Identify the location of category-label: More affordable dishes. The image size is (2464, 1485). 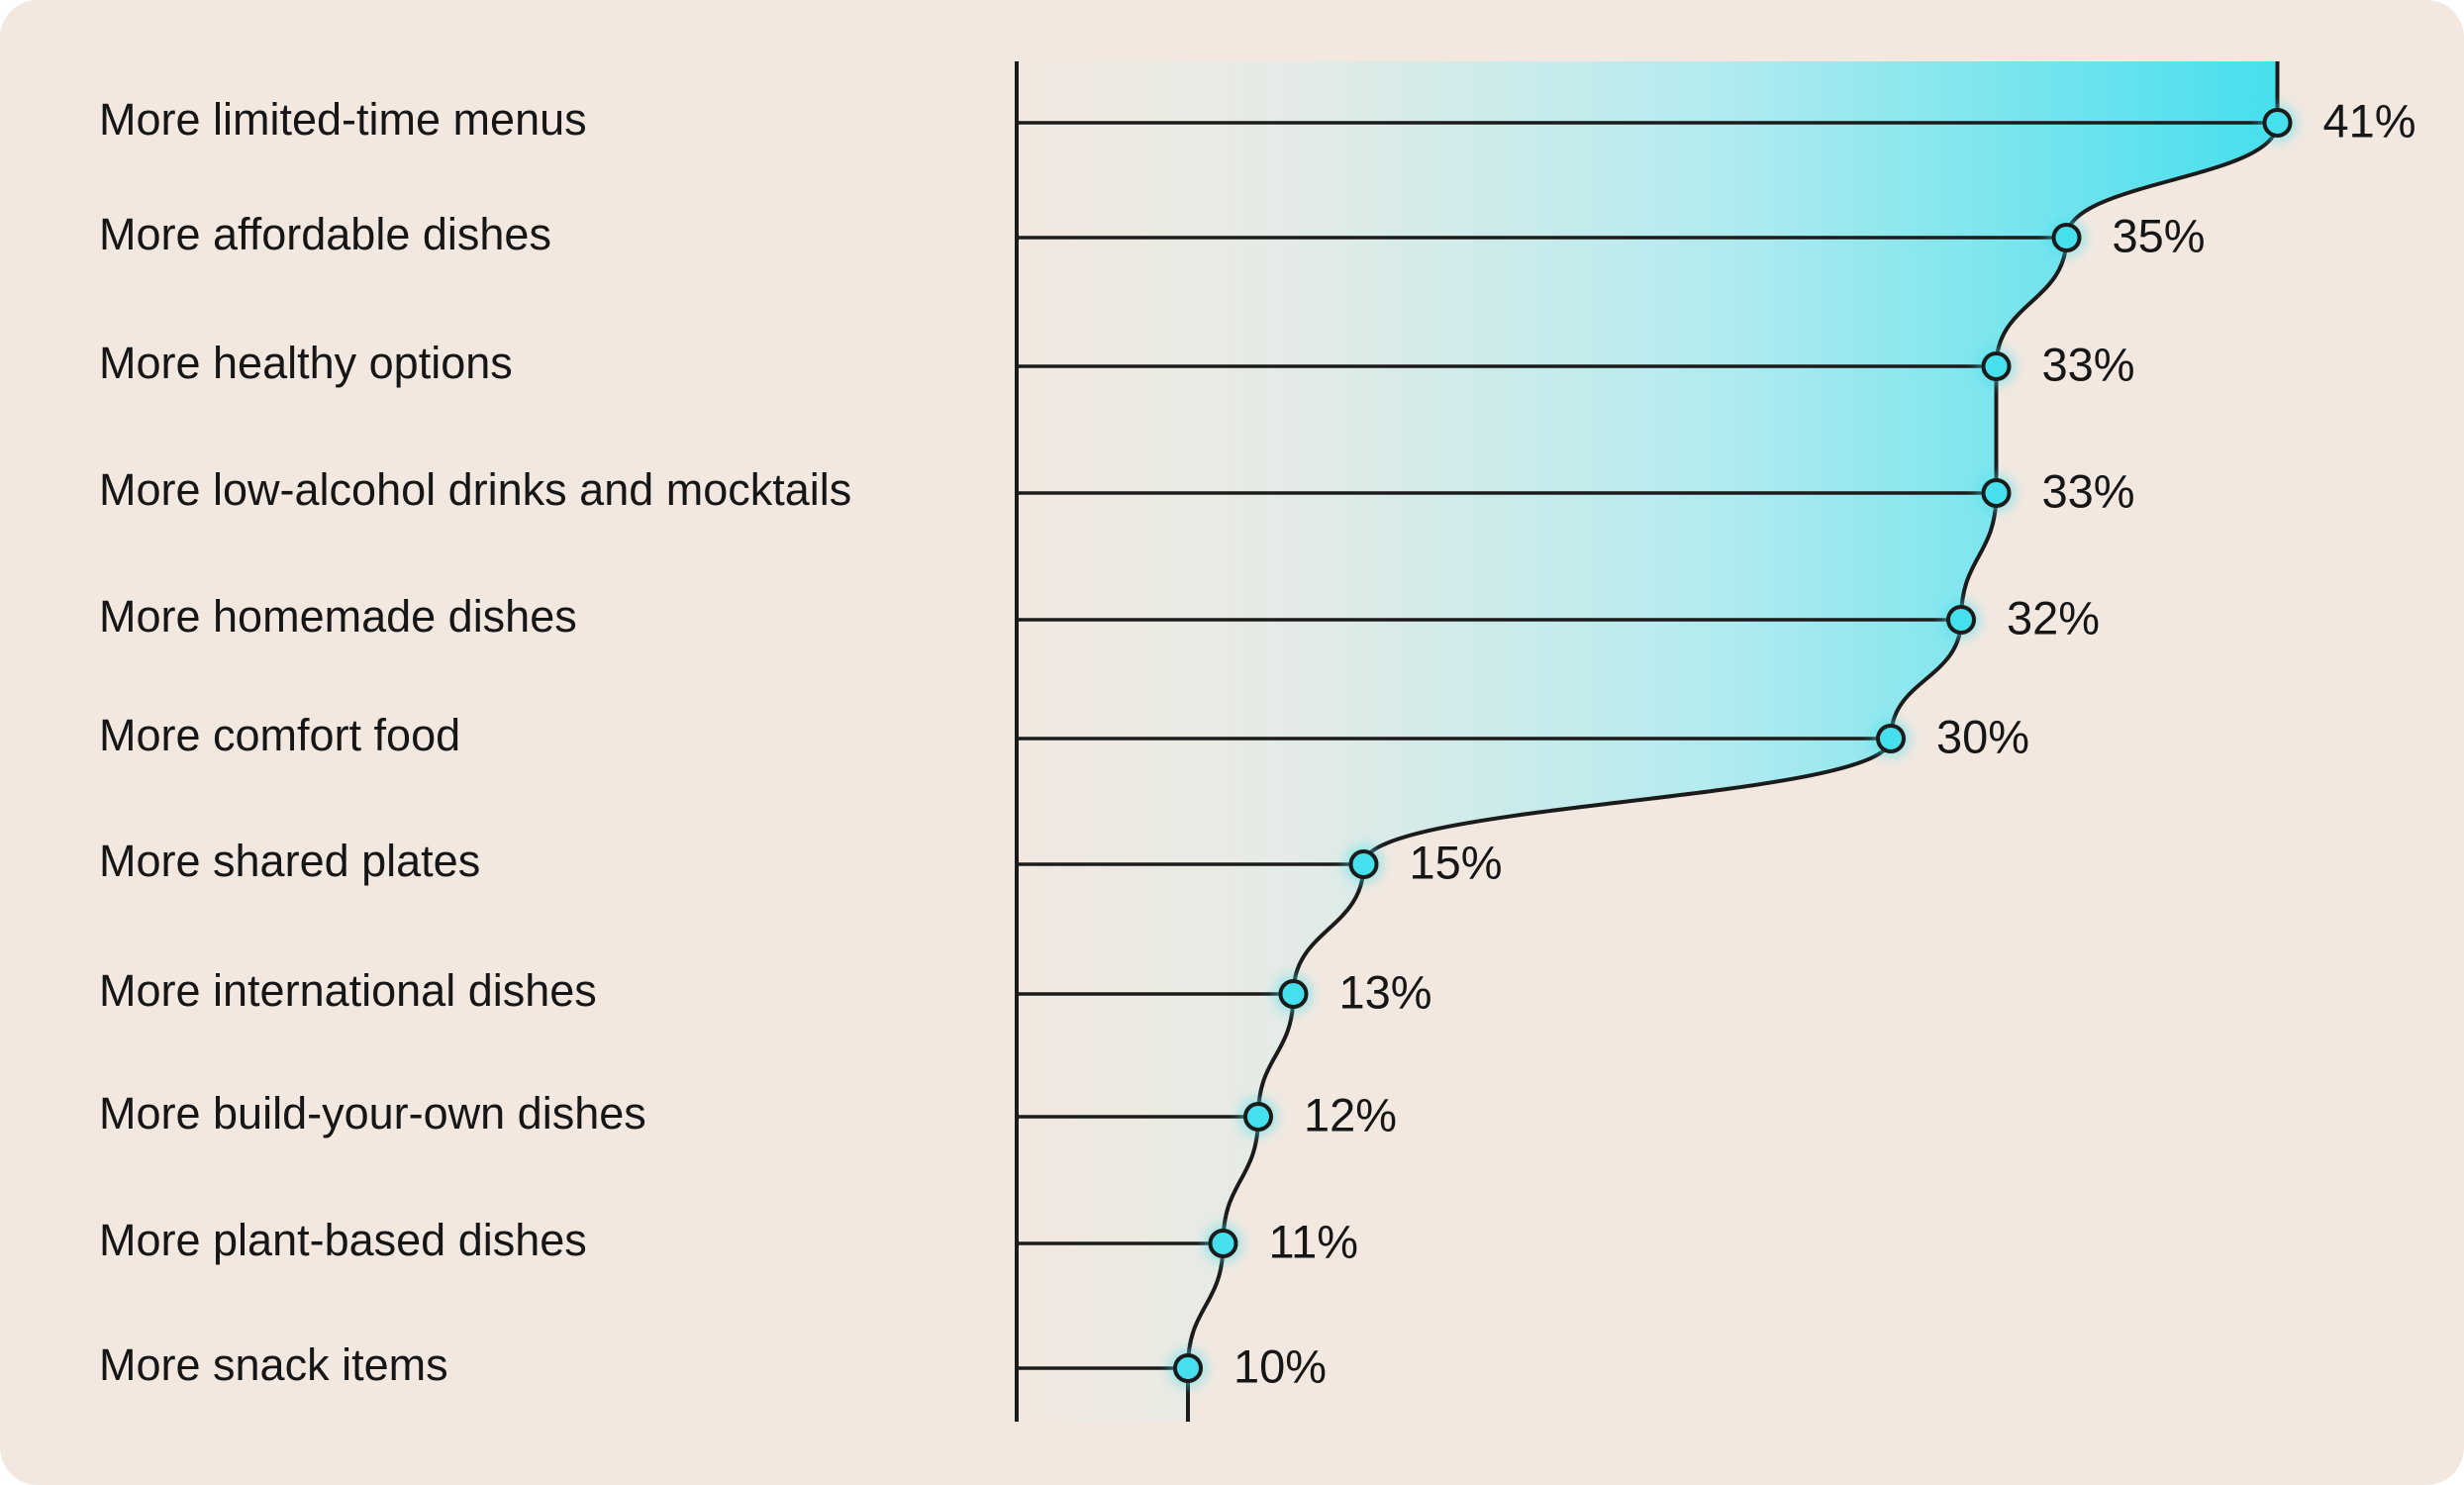
(325, 234).